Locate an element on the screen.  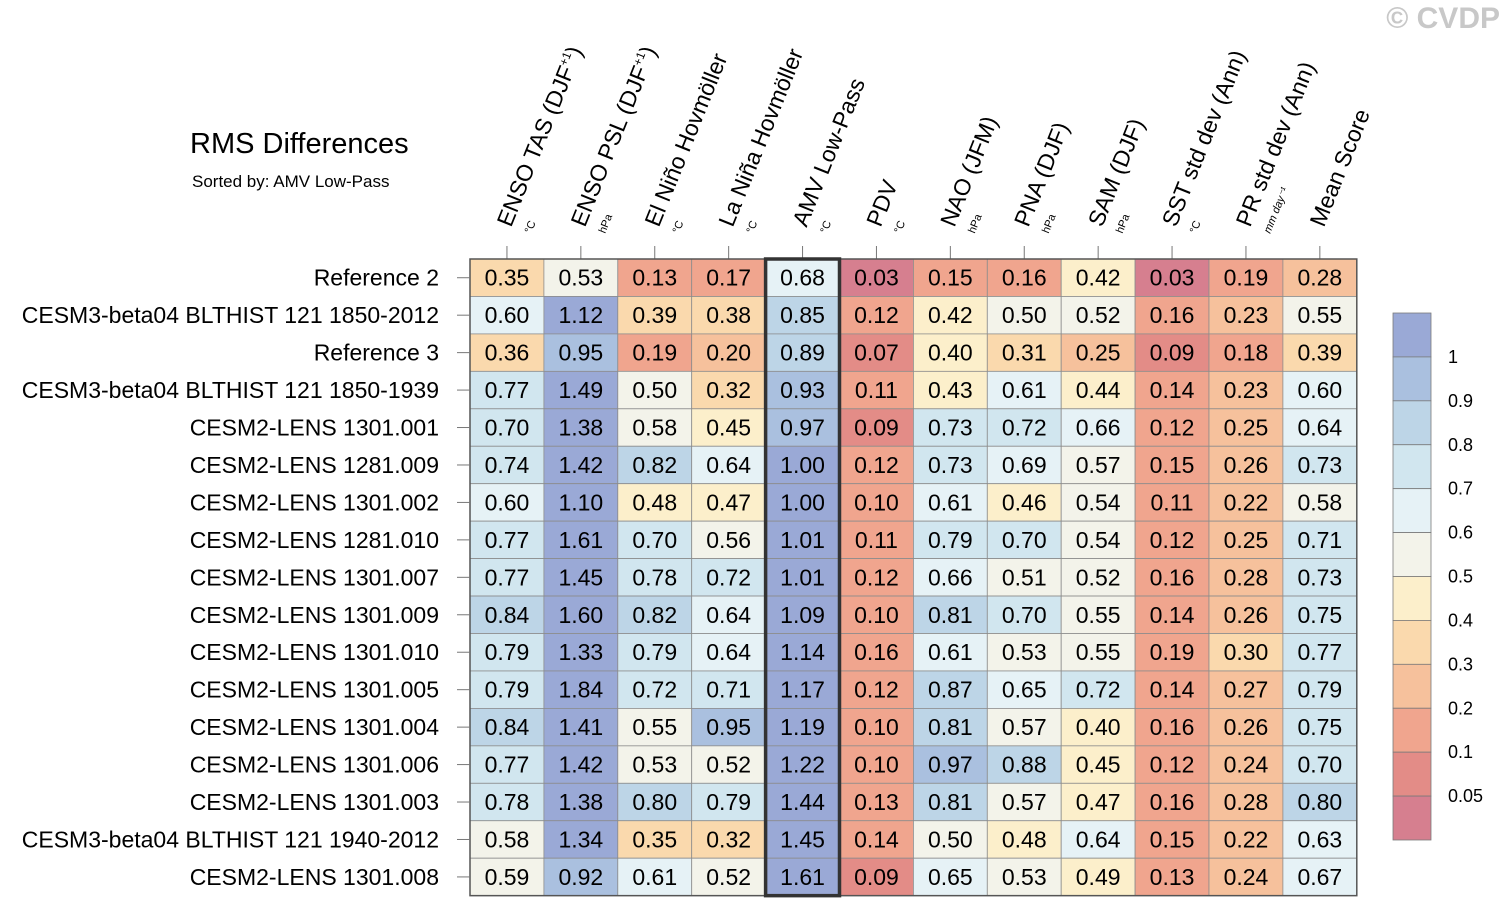
cell-value-label: 0.52 is located at coordinates (1098, 315).